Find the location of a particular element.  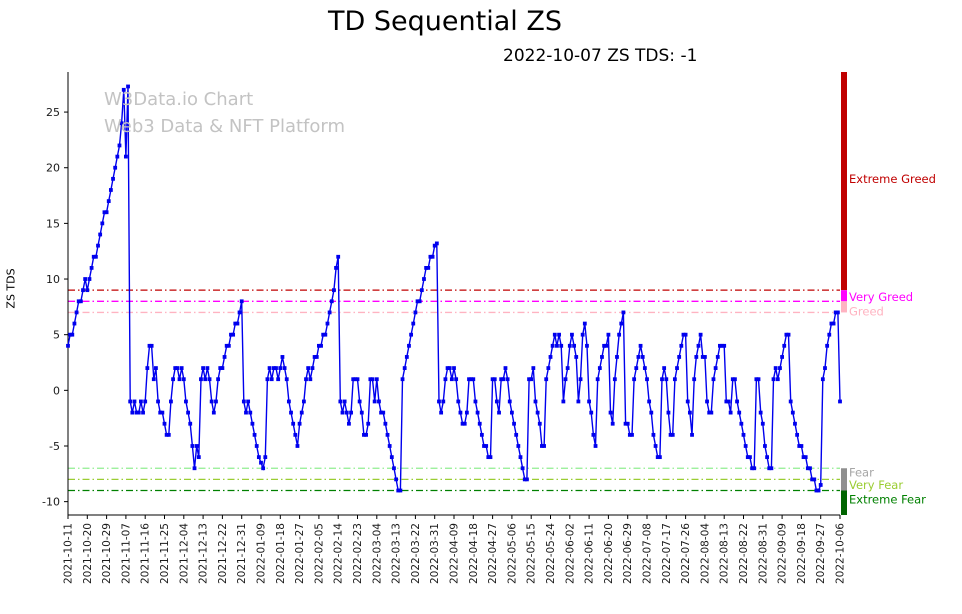

x-tick-label: 2022-08-22 is located at coordinates (744, 553).